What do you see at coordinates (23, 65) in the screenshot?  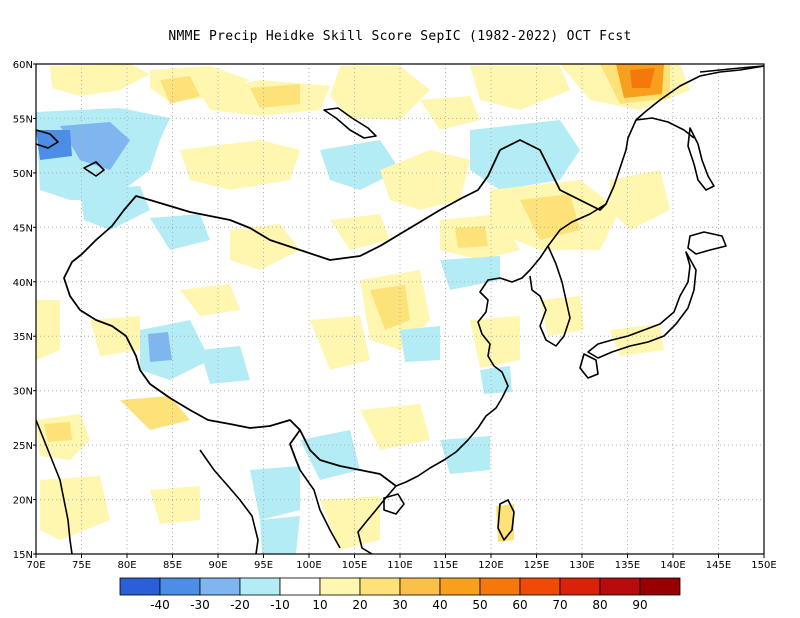 I see `lat-tick-label: 60N` at bounding box center [23, 65].